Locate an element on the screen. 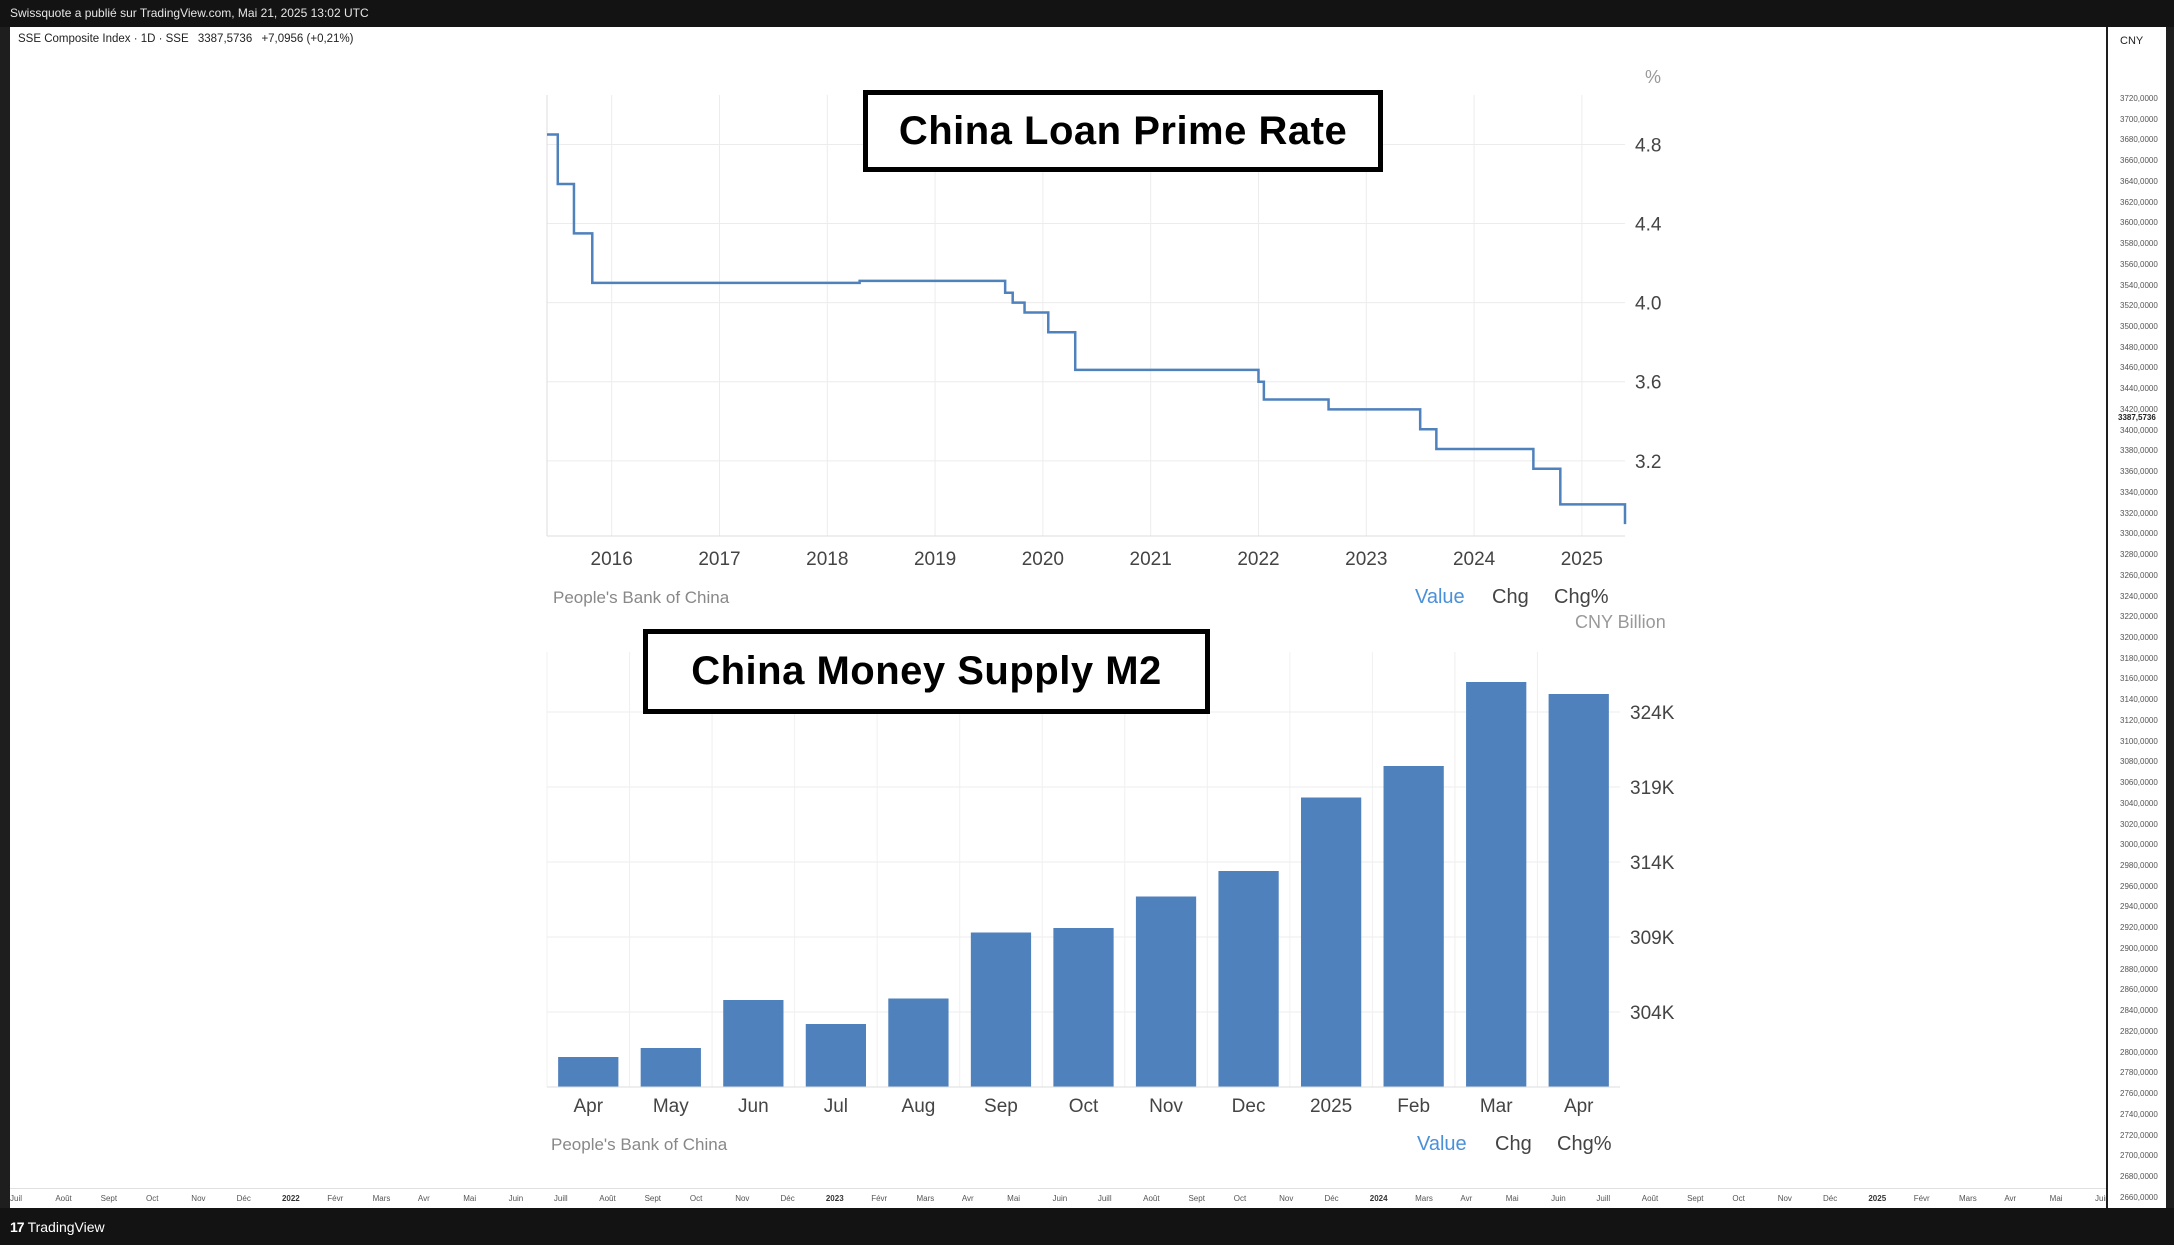 This screenshot has width=2174, height=1245. price-axis-tick: 3720,0000 is located at coordinates (2139, 98).